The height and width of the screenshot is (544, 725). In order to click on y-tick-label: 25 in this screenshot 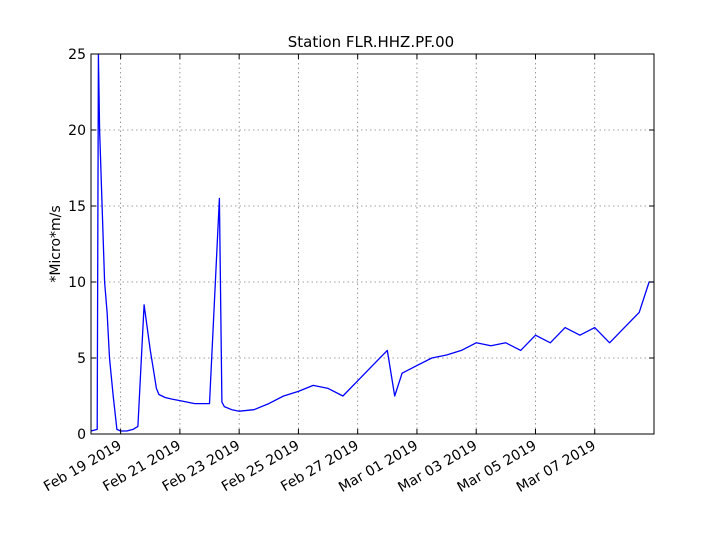, I will do `click(77, 55)`.